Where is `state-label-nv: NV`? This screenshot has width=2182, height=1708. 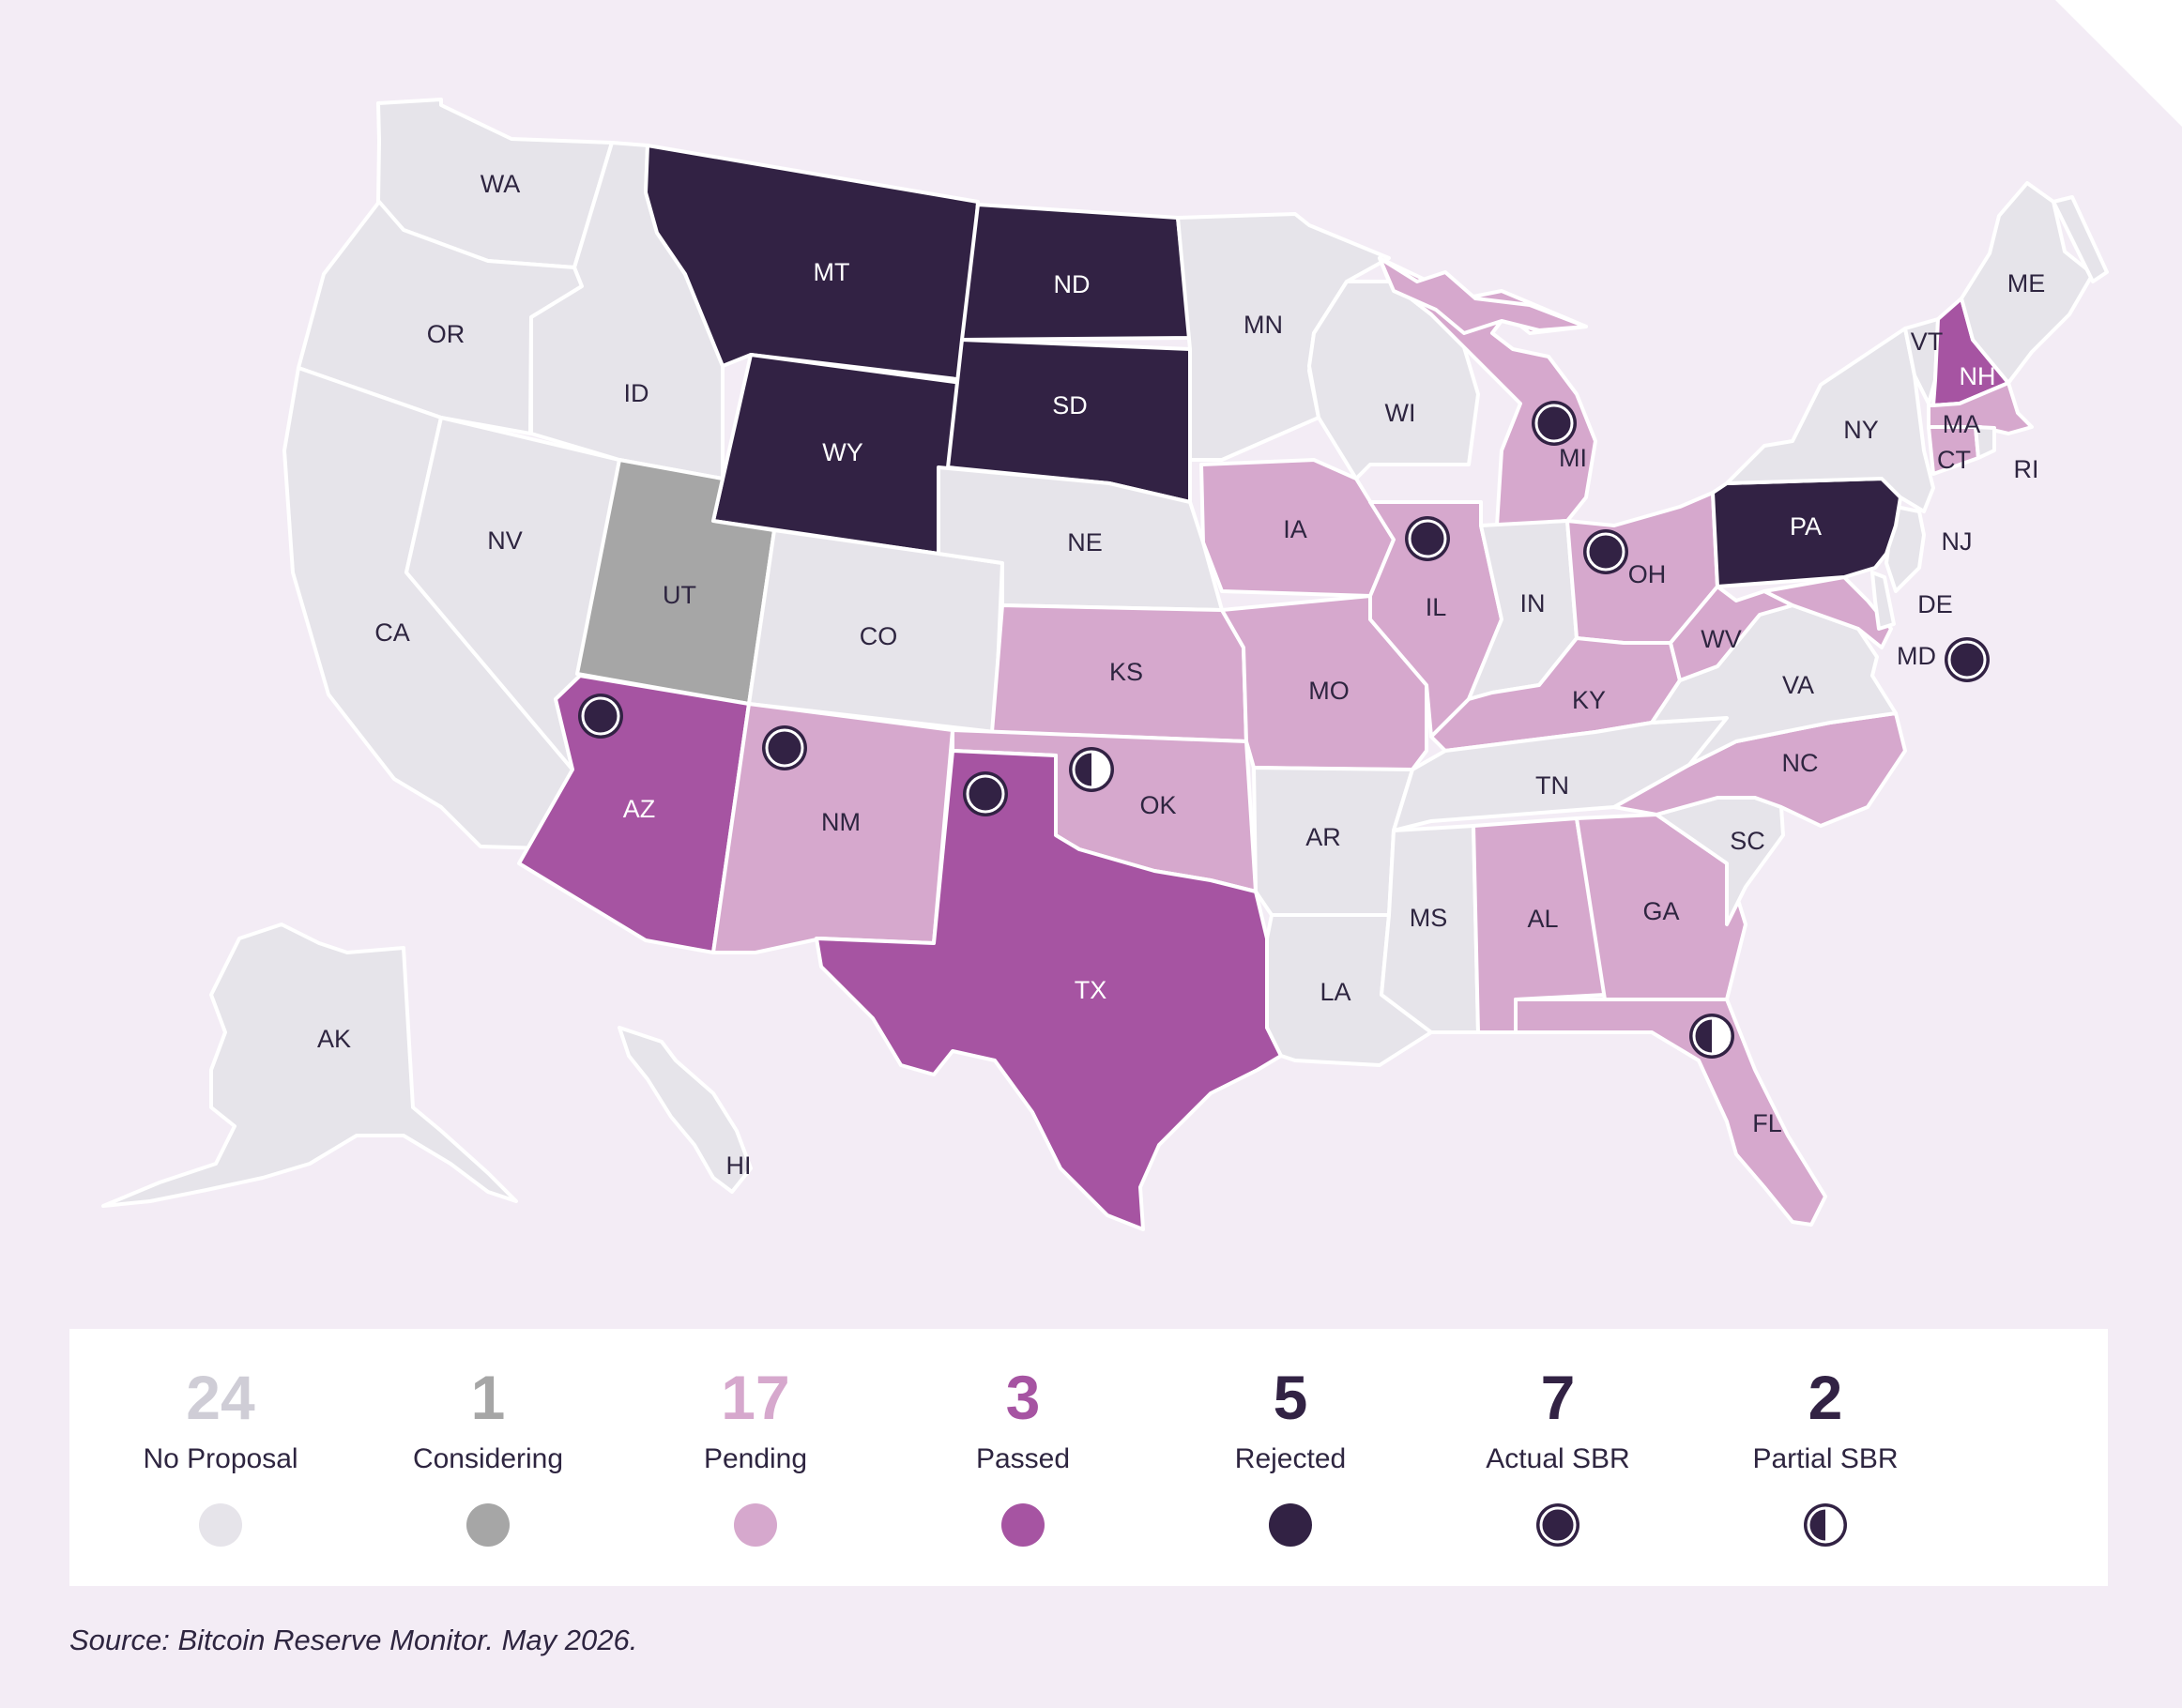
state-label-nv: NV is located at coordinates (505, 540).